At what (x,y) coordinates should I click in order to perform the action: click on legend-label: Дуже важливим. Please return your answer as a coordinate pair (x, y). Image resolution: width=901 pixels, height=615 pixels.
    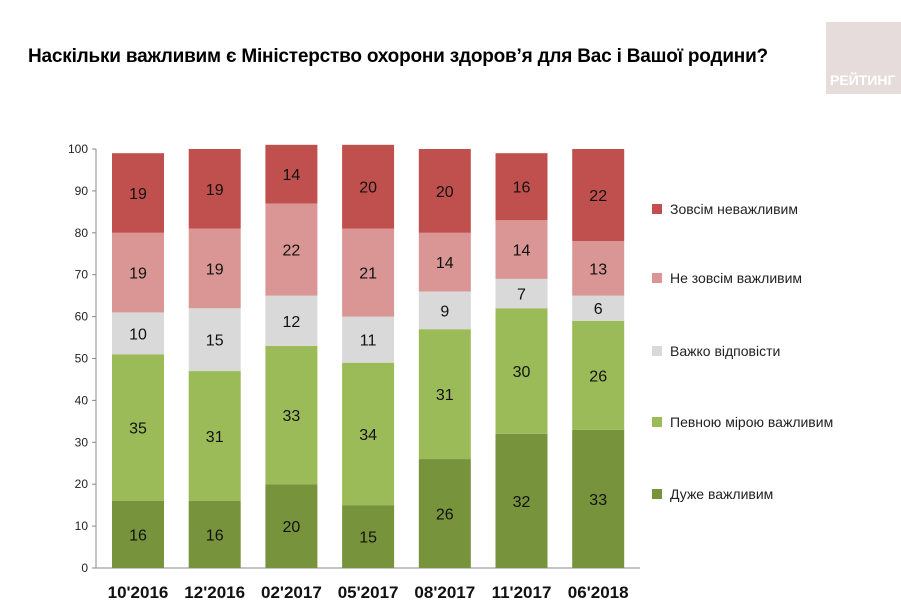
    Looking at the image, I should click on (722, 494).